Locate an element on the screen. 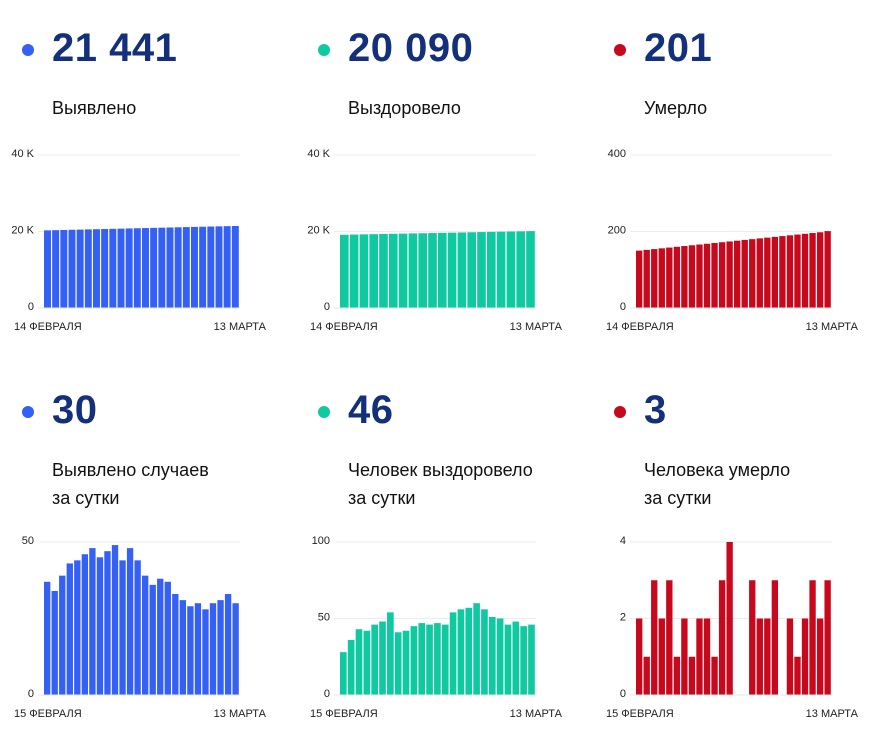 Image resolution: width=885 pixels, height=739 pixels. deaths-legend-dot is located at coordinates (620, 50).